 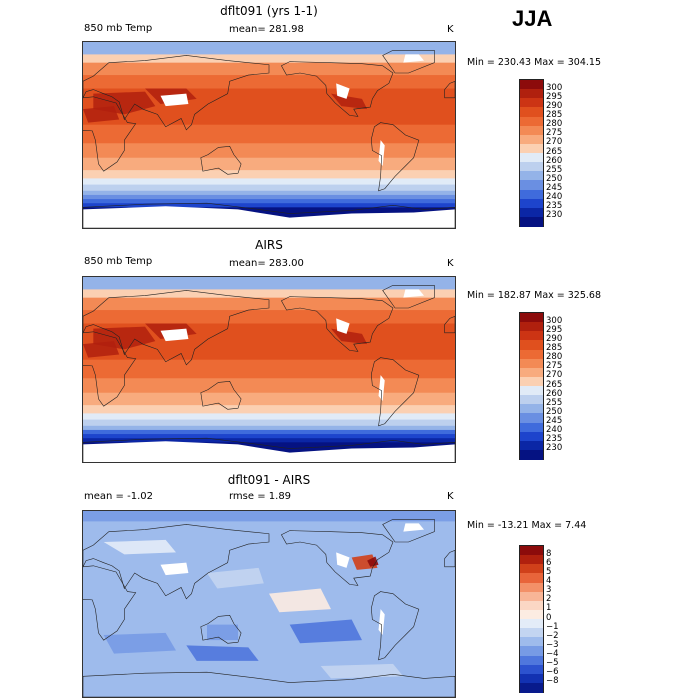 I want to click on colorbar-tick-label: 3, so click(x=549, y=590).